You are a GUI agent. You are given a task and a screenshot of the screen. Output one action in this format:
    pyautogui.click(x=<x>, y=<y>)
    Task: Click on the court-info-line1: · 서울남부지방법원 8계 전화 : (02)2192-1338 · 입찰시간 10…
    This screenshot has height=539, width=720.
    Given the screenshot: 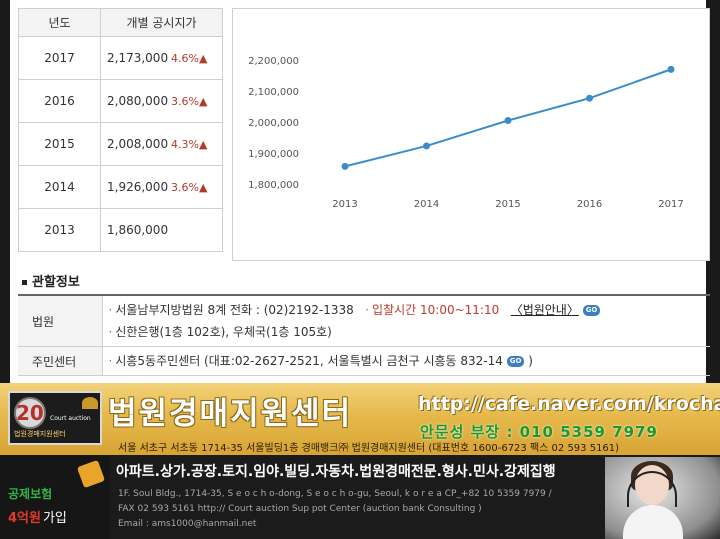 What is the action you would take?
    pyautogui.click(x=407, y=310)
    